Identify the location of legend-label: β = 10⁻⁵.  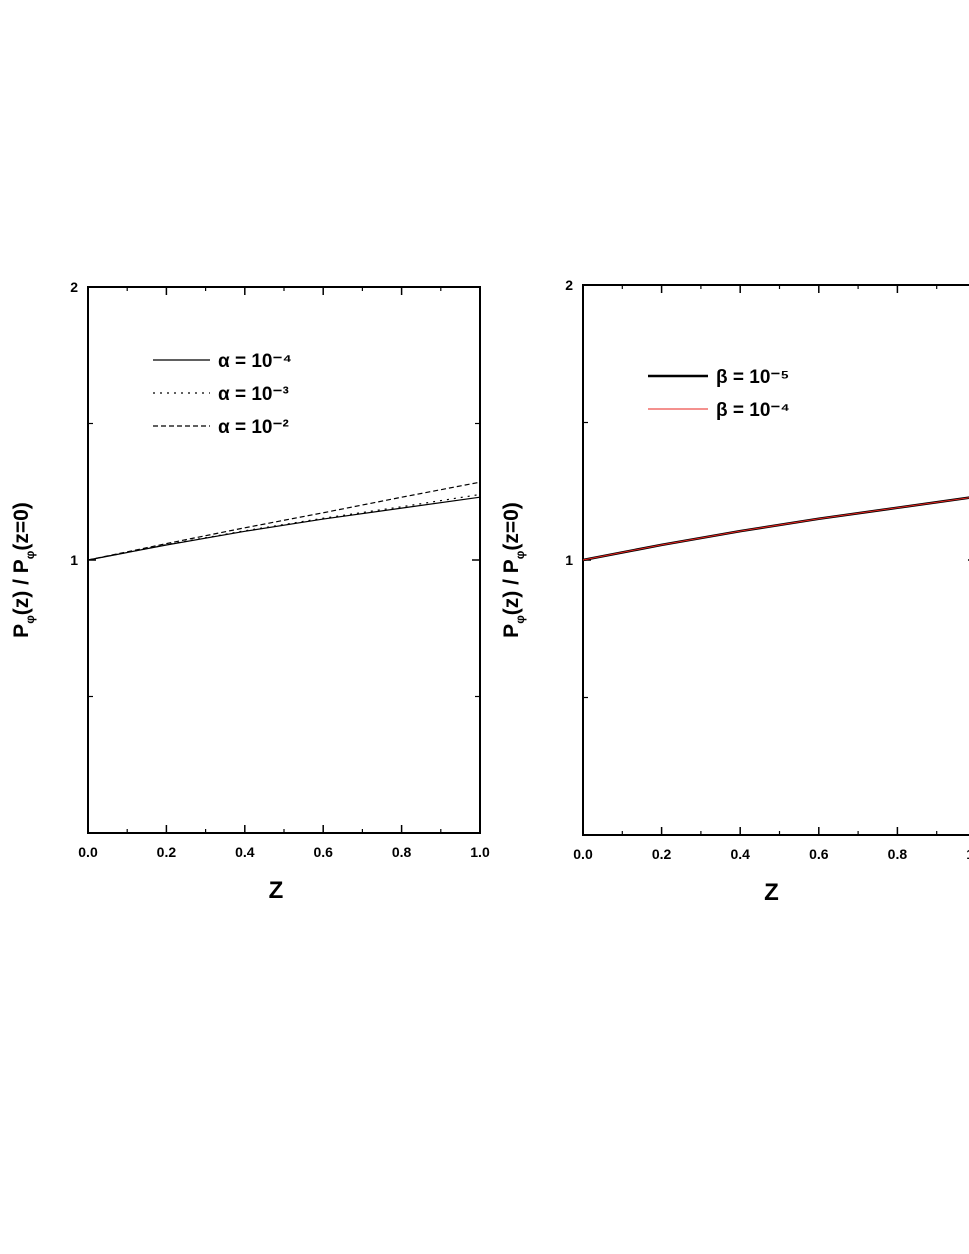
(752, 377).